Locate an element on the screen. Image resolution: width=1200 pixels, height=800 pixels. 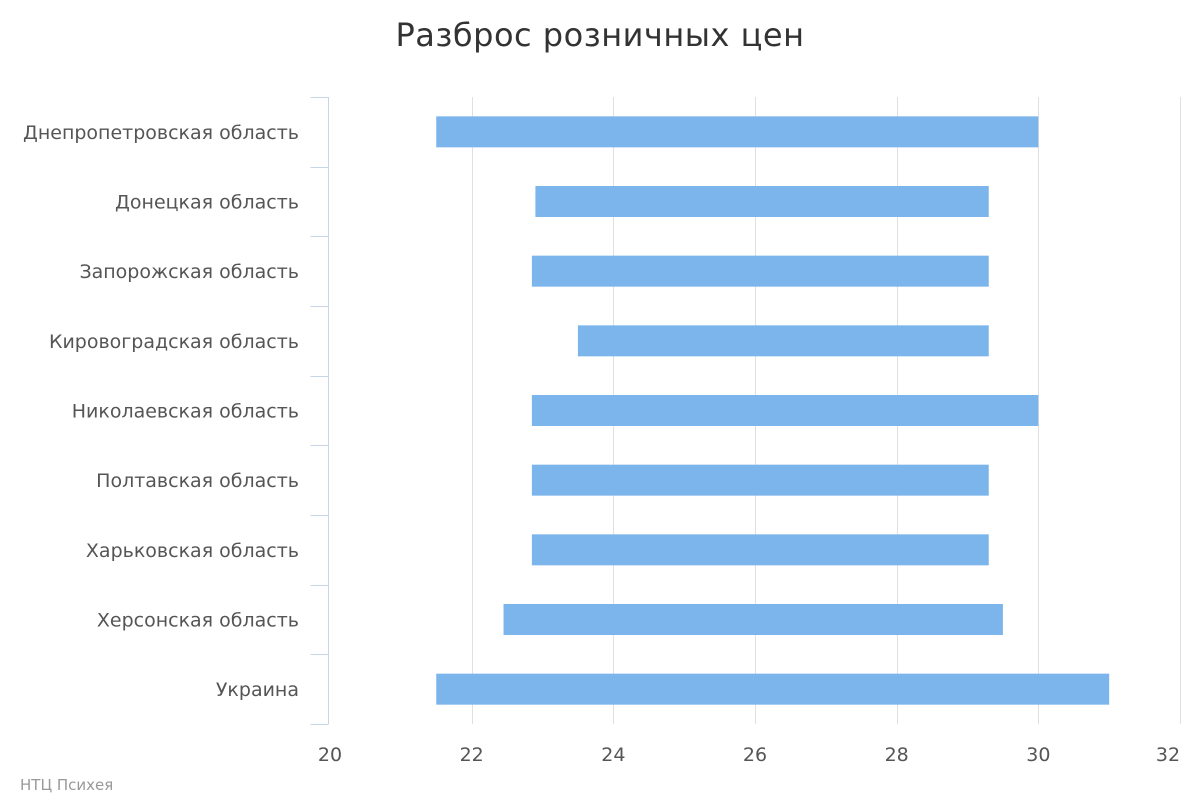
x-tick-label-5: 30 is located at coordinates (1038, 755).